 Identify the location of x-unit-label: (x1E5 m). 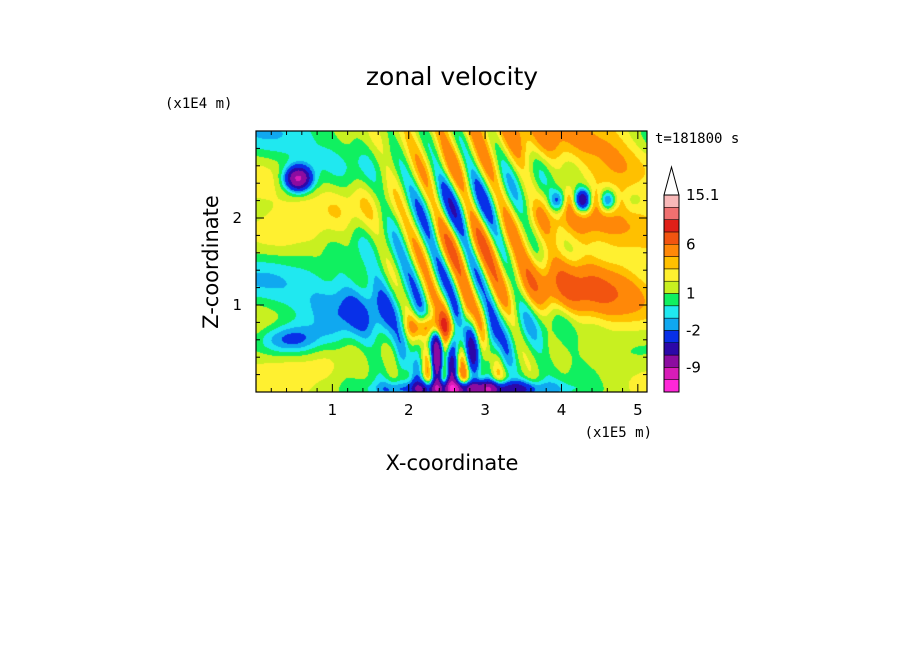
(618, 433).